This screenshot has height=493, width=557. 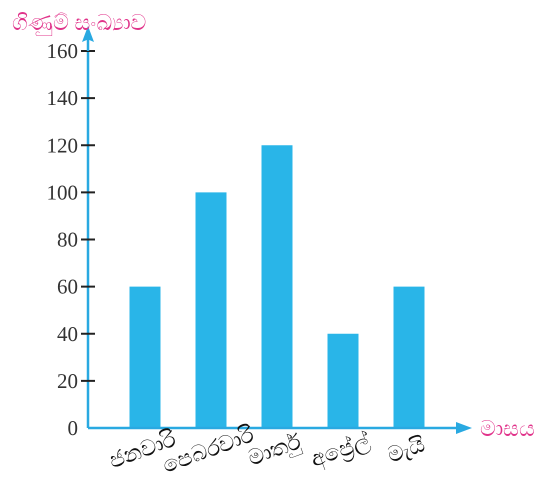 I want to click on y-tick-label: 20, so click(x=67, y=380).